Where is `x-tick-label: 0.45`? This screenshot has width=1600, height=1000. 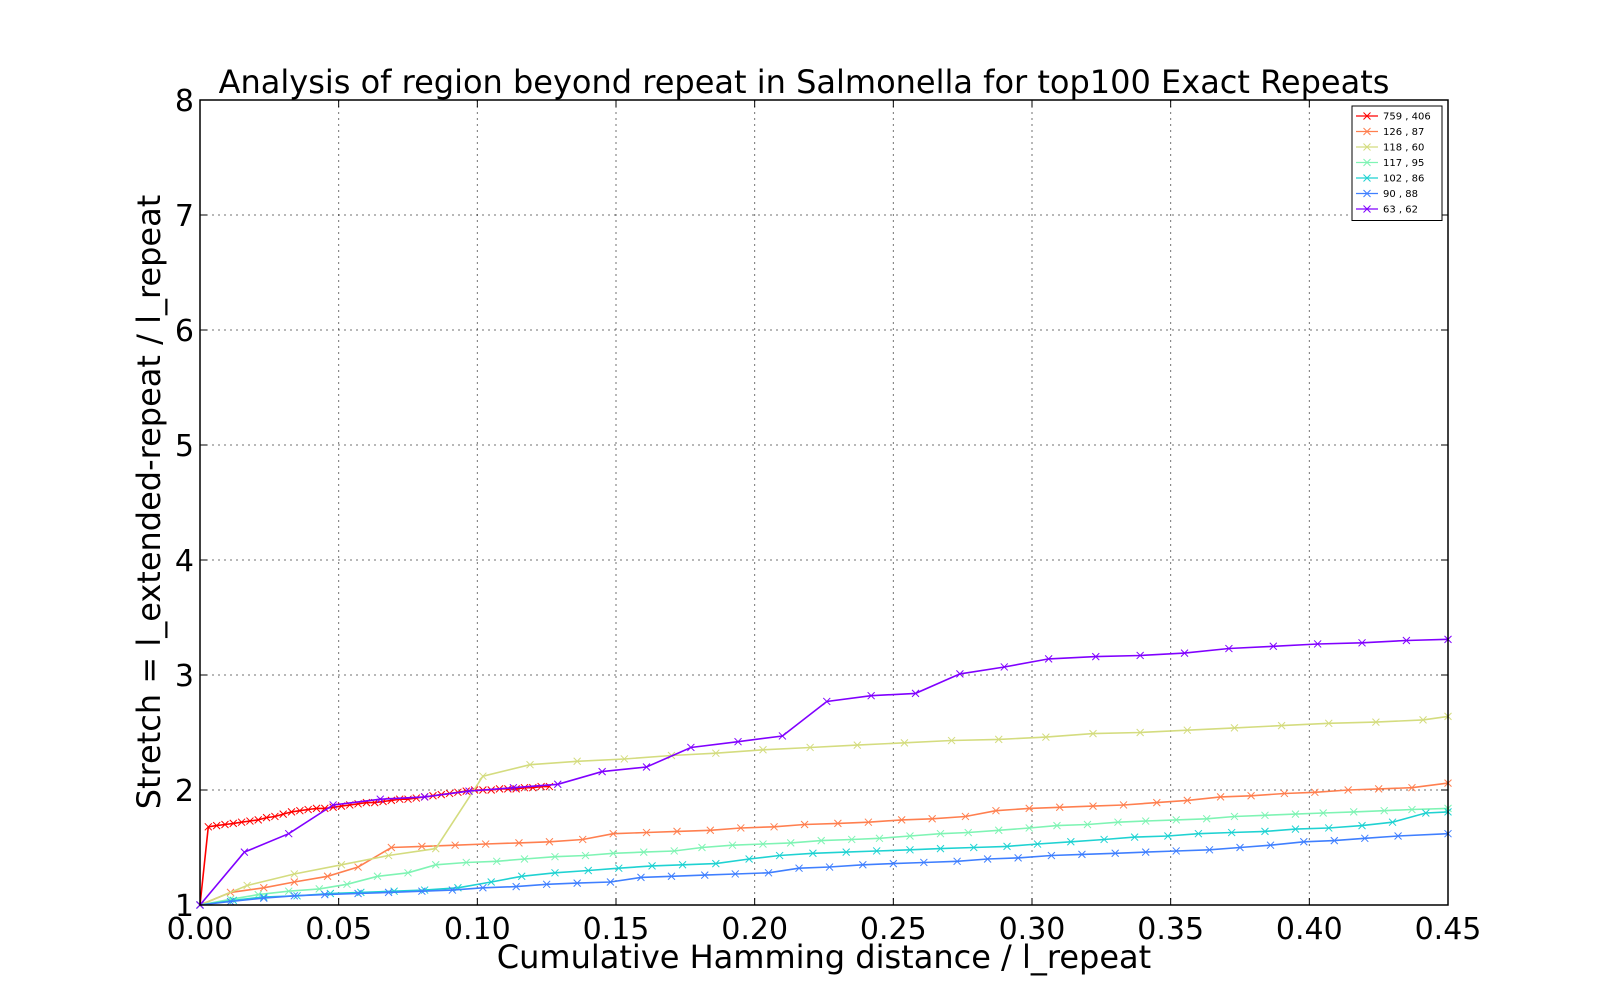 x-tick-label: 0.45 is located at coordinates (1448, 929).